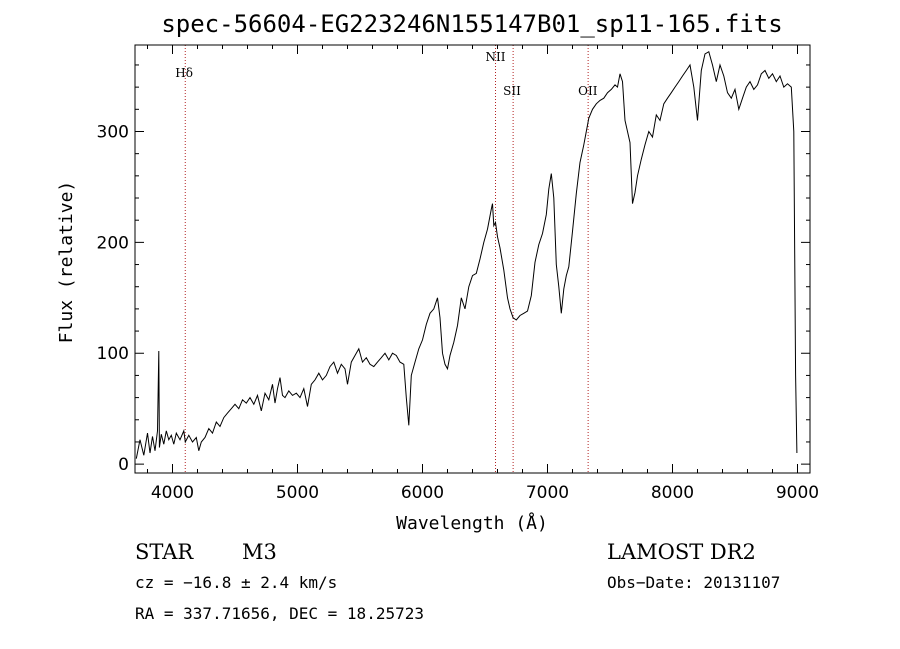 The image size is (900, 649). Describe the element at coordinates (512, 91) in the screenshot. I see `spectral-line-label: SII` at that location.